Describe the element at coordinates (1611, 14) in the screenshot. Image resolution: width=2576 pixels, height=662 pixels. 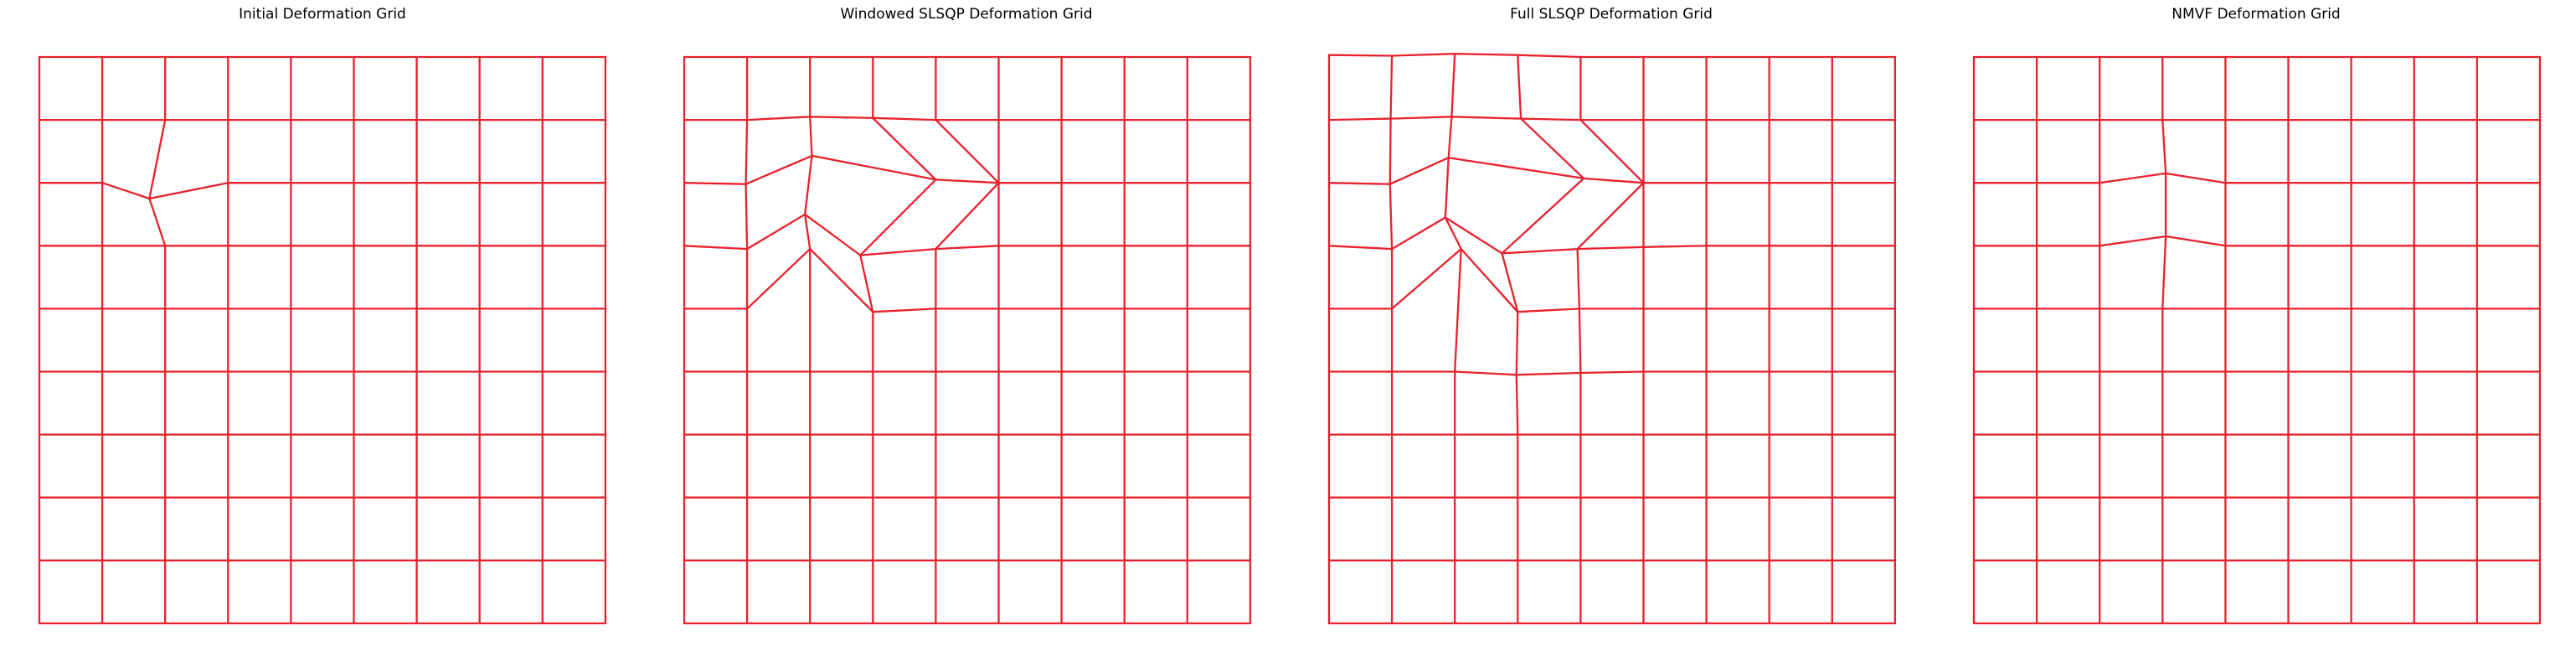
I see `panel-title: Full SLSQP Deformation Grid` at that location.